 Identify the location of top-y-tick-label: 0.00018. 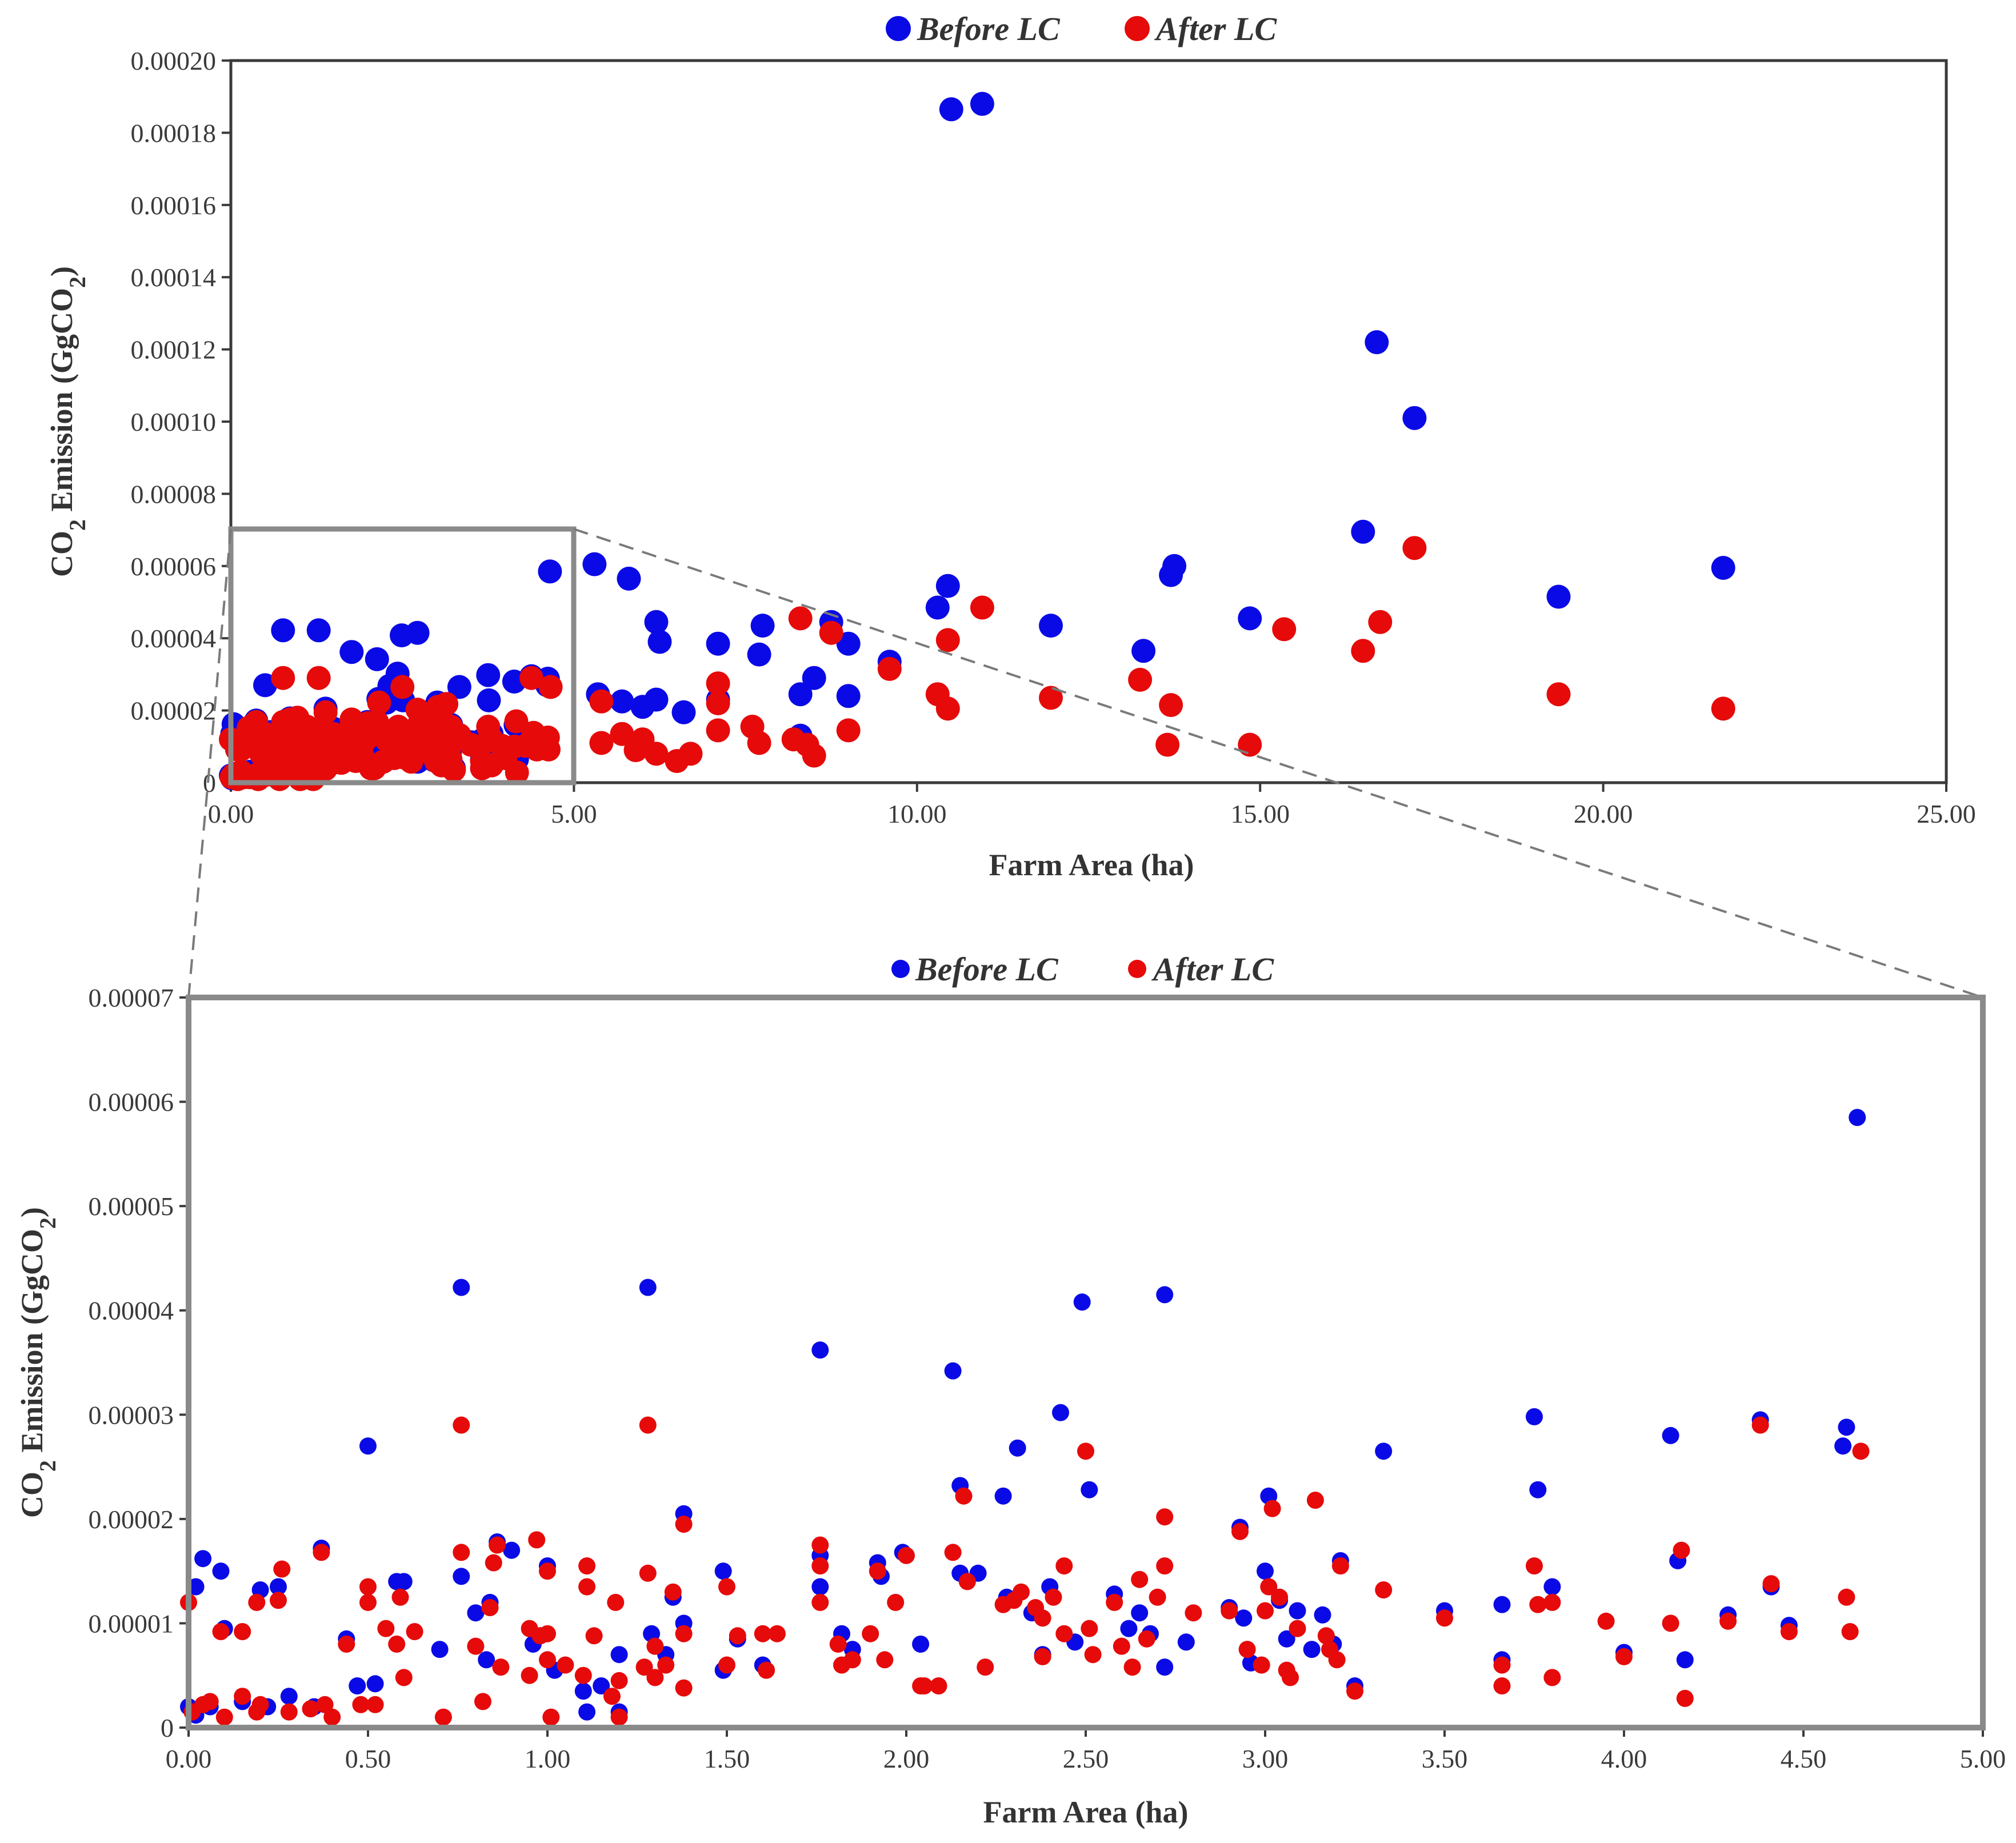
(174, 132).